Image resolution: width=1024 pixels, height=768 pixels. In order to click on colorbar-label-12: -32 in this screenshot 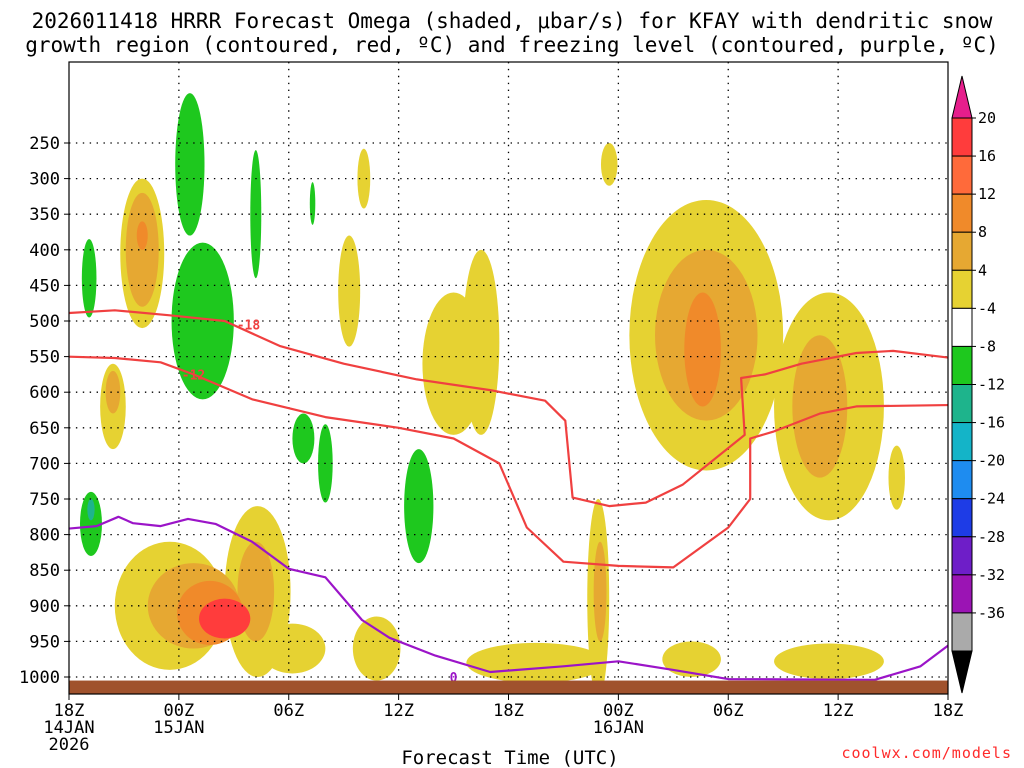, I will do `click(991, 575)`.